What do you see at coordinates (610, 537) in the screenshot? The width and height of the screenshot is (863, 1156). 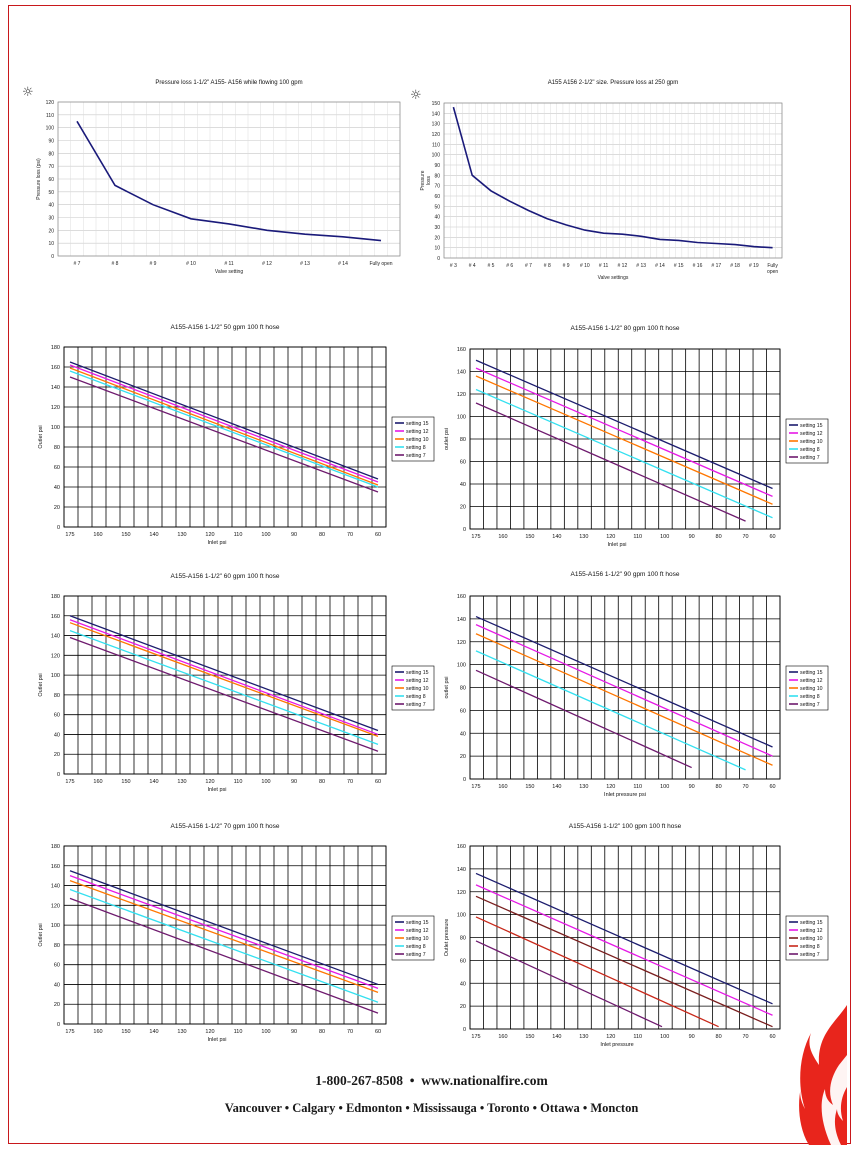 I see `x-tick-label: 120` at bounding box center [610, 537].